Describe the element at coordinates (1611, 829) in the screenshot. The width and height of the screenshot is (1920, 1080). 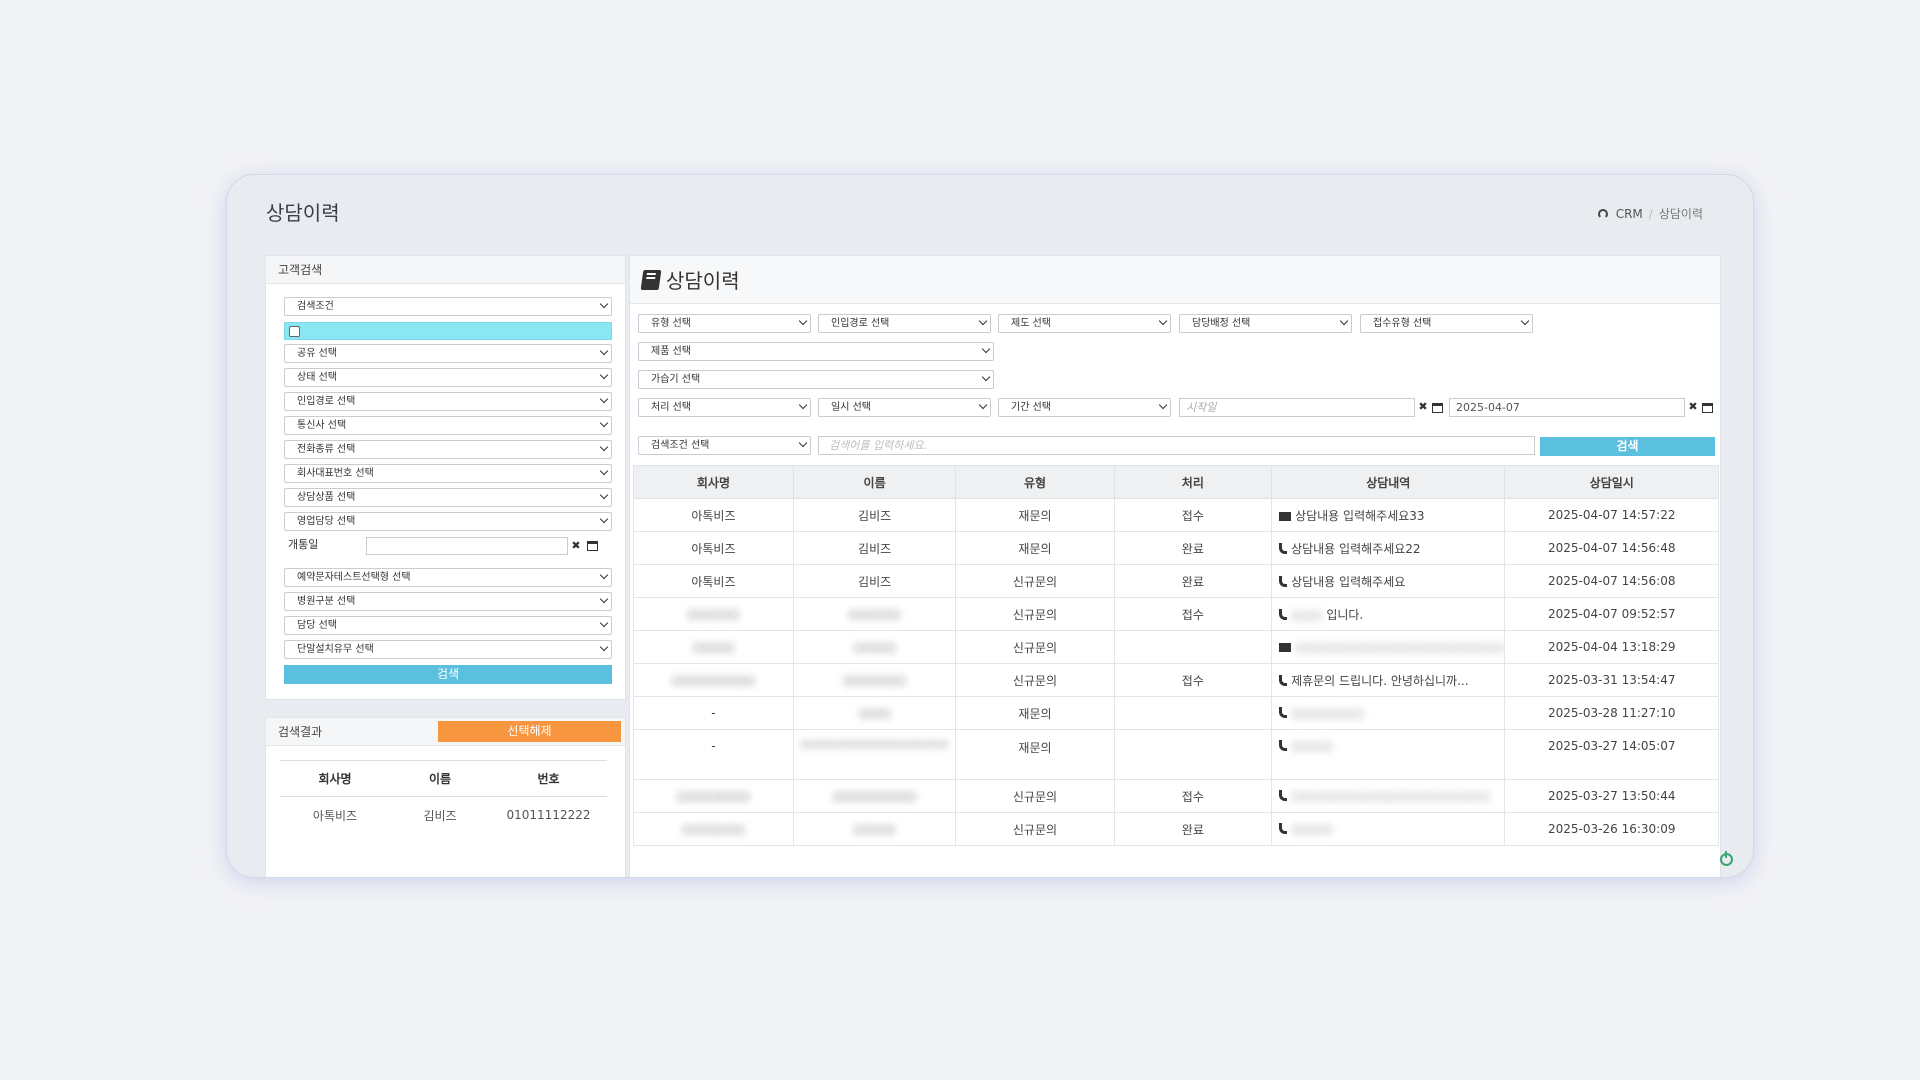
I see `cell-datetime: 2025-03-26 16:30:09` at that location.